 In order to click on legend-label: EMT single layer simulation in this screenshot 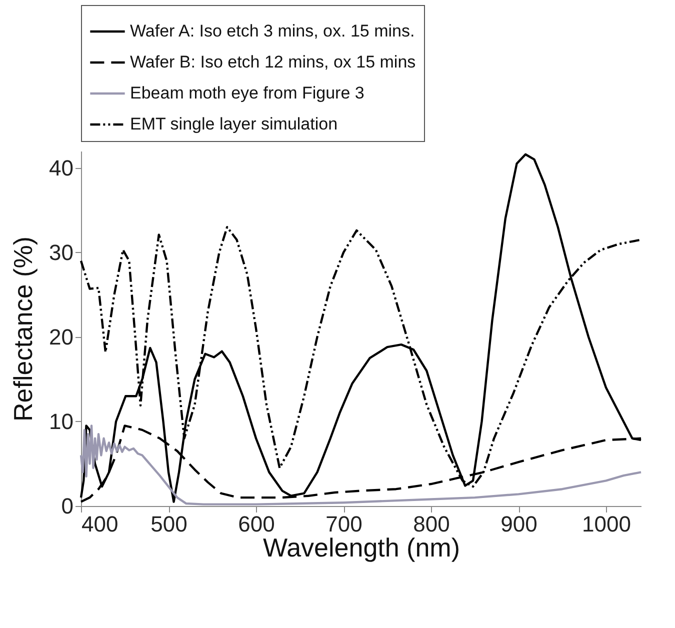, I will do `click(234, 124)`.